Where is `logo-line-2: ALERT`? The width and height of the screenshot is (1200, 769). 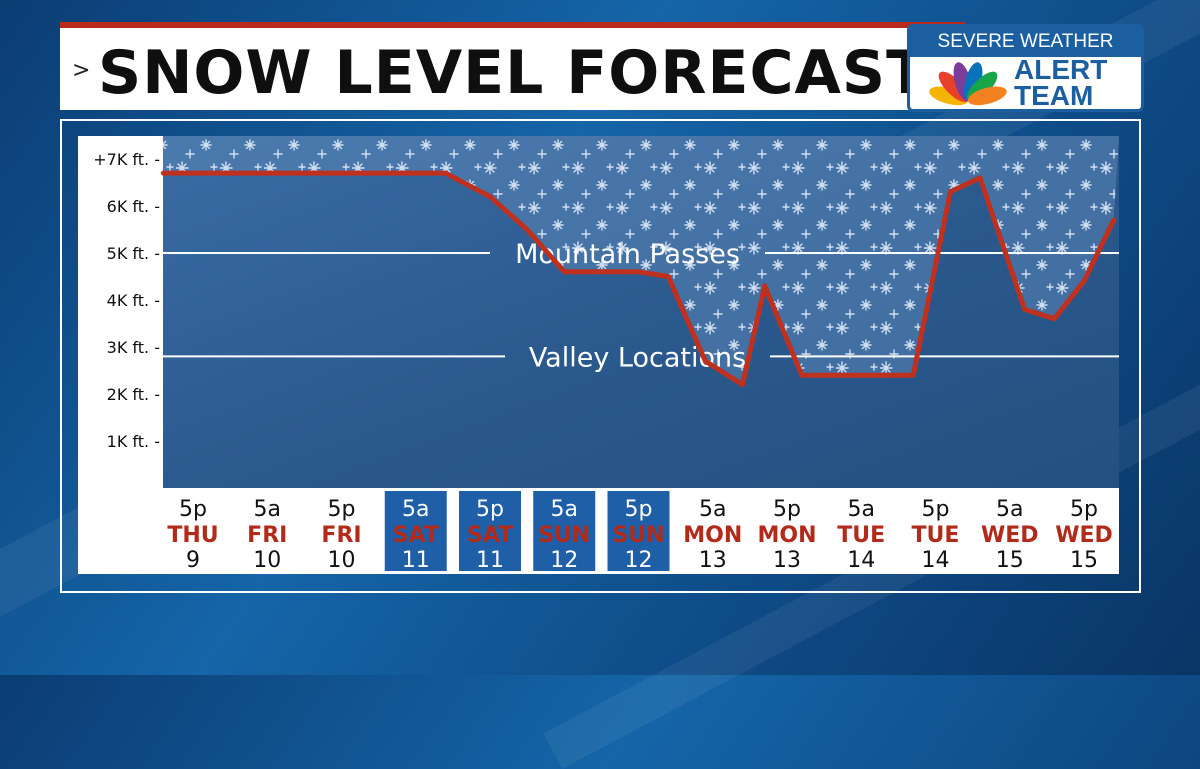 logo-line-2: ALERT is located at coordinates (1061, 69).